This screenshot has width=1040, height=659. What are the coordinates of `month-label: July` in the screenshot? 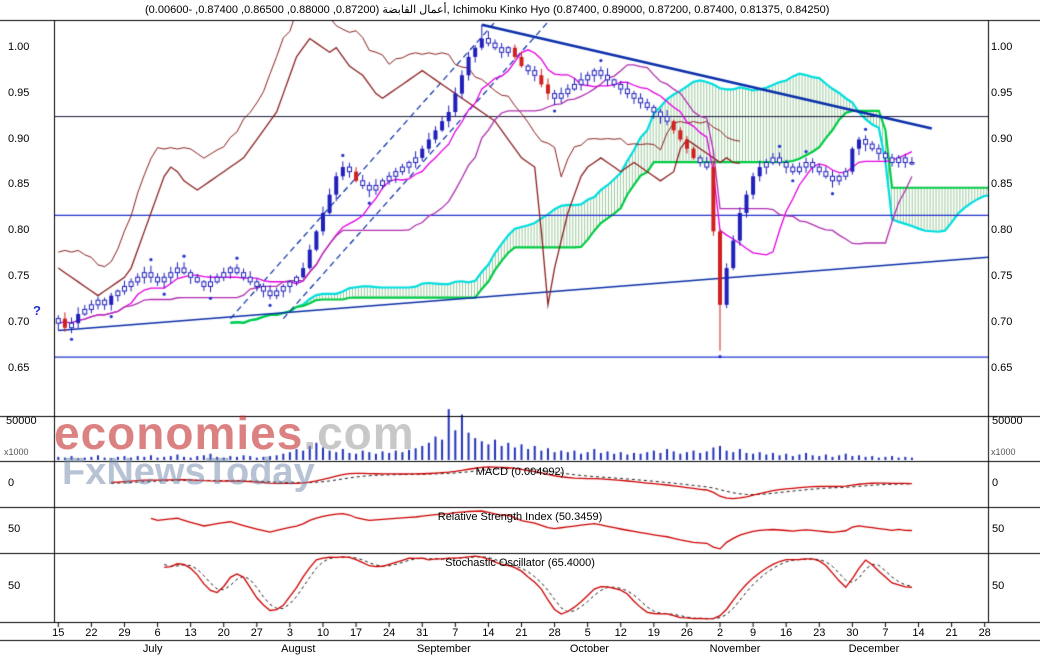 It's located at (152, 649).